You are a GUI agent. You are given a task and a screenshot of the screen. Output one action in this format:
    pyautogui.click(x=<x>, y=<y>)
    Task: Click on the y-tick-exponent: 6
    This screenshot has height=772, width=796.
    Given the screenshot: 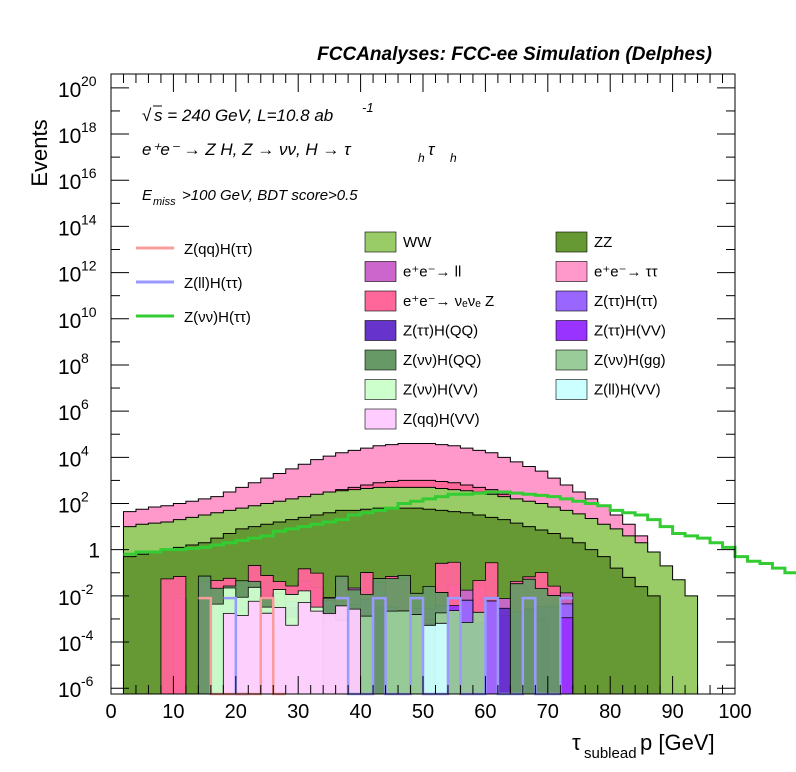 What is the action you would take?
    pyautogui.click(x=85, y=404)
    